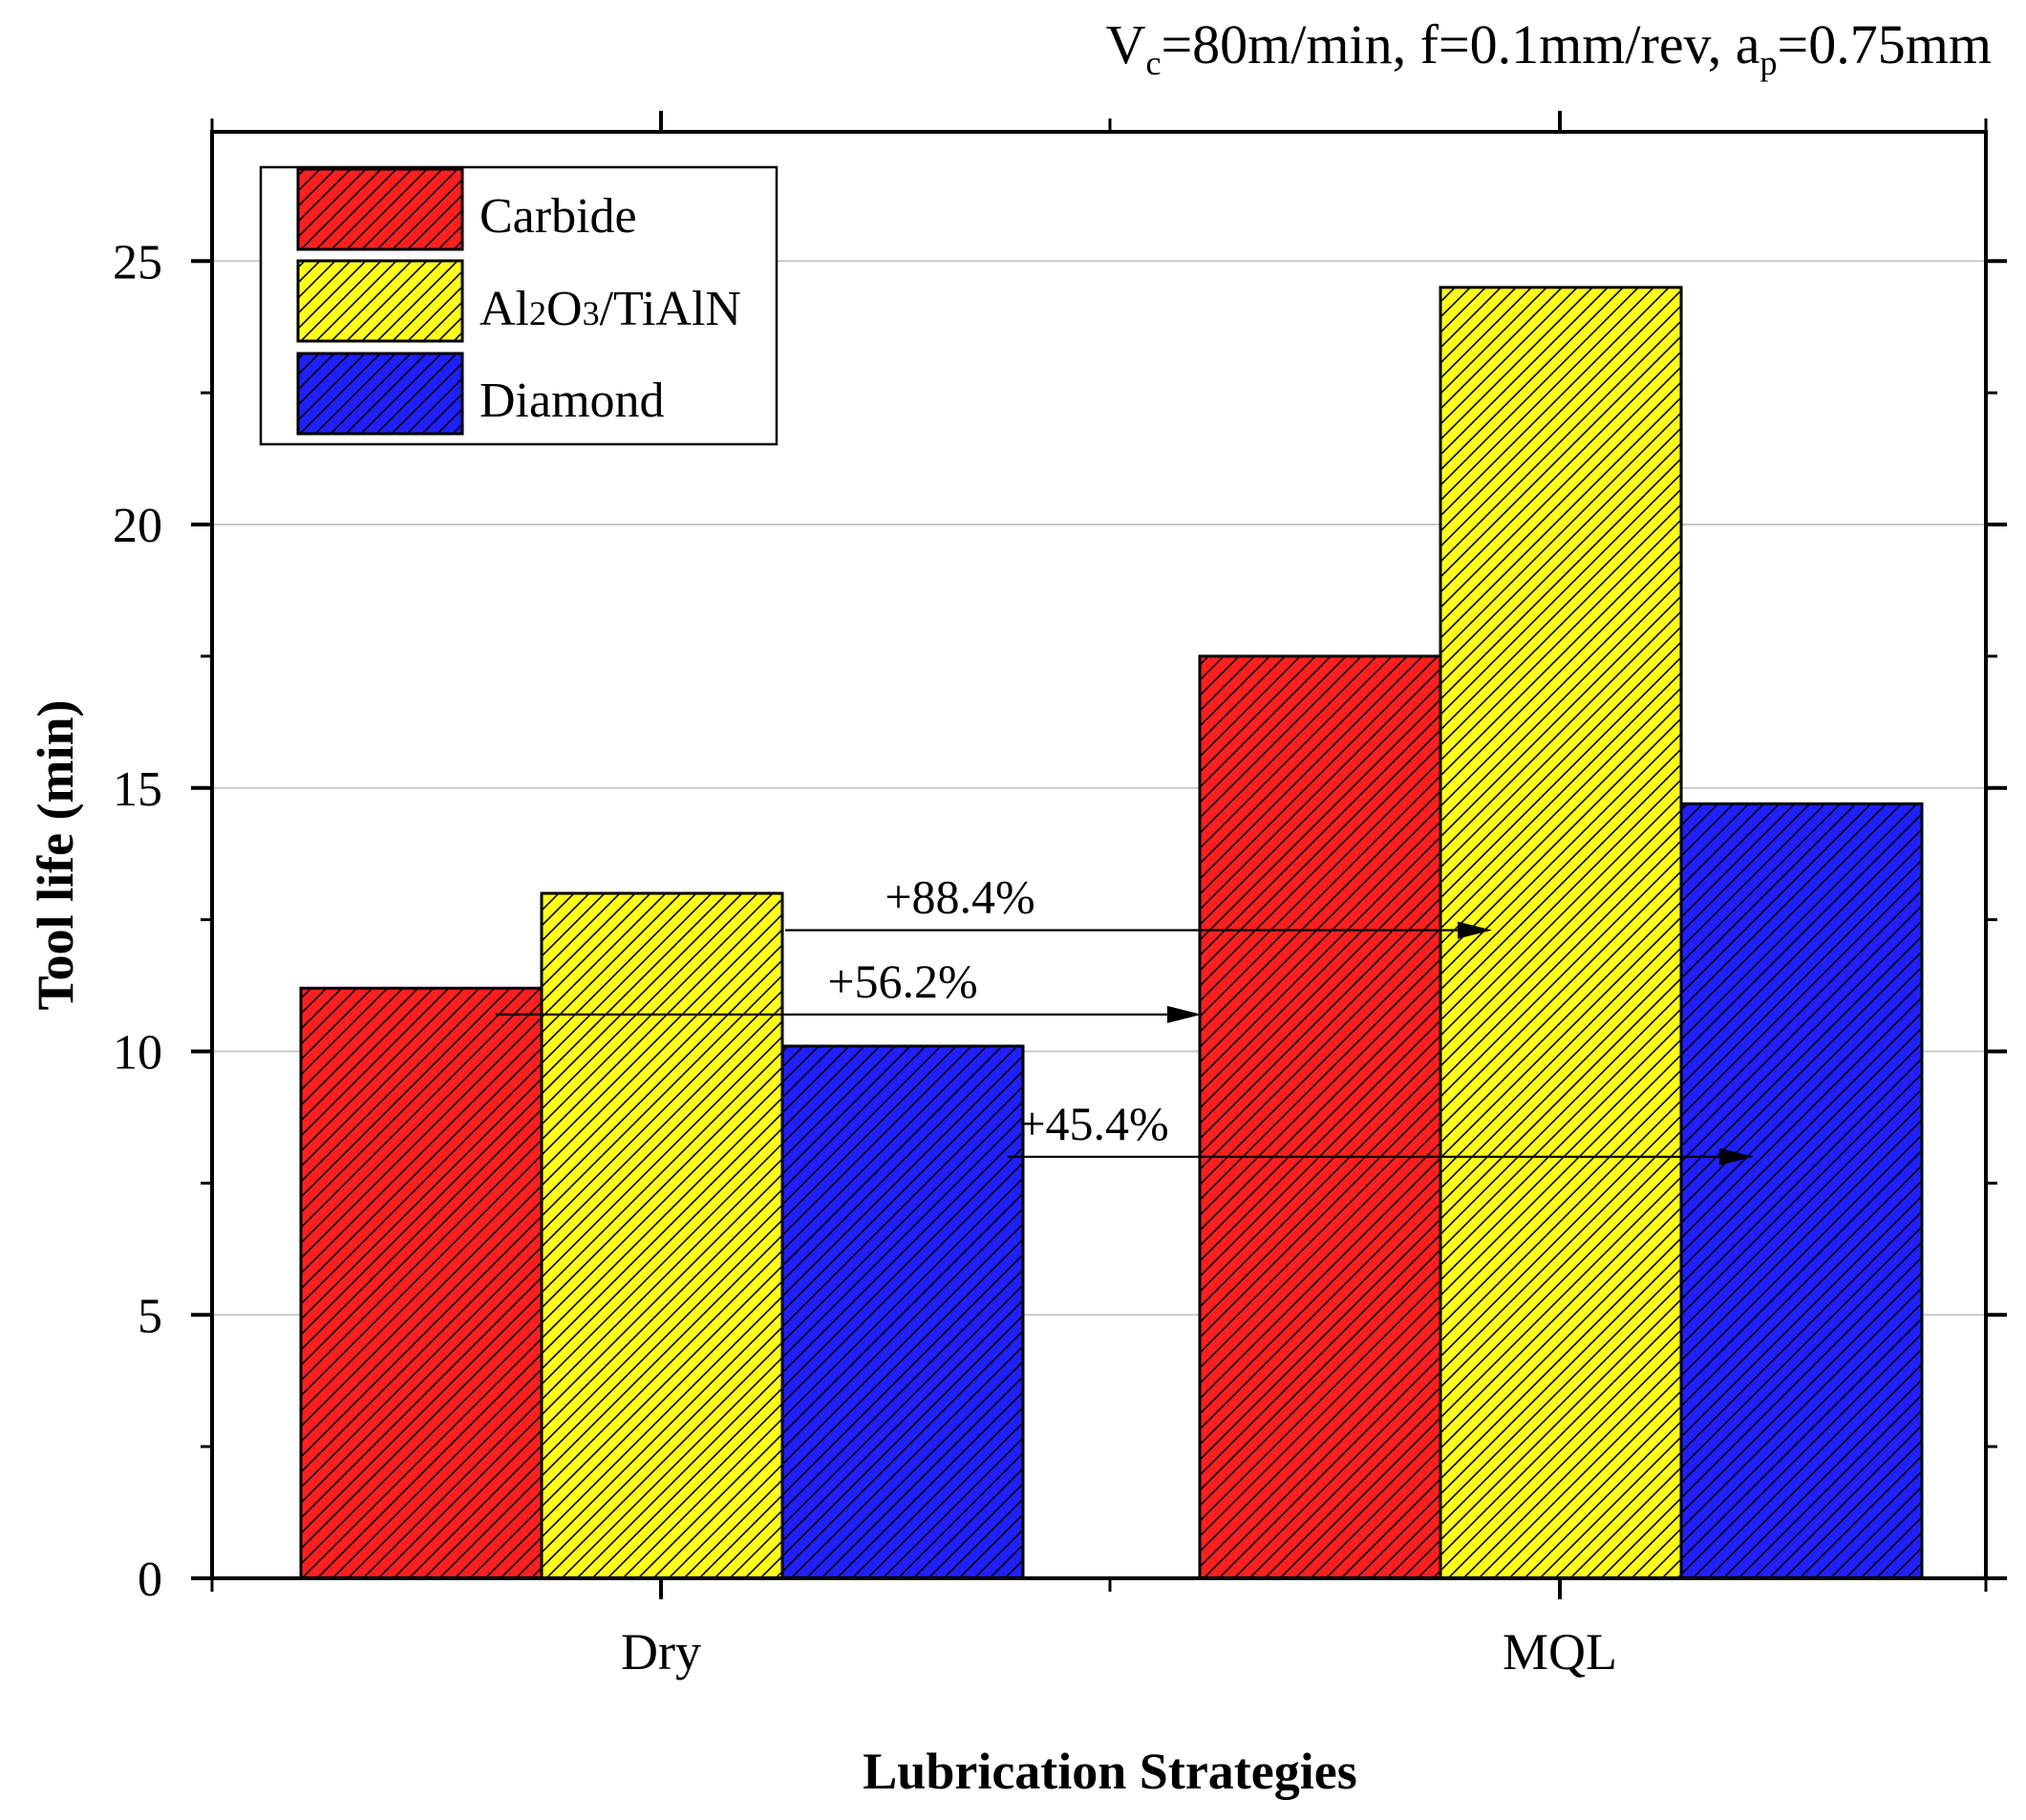 The height and width of the screenshot is (1820, 2026). What do you see at coordinates (572, 401) in the screenshot?
I see `legend-label-diamond: Diamond` at bounding box center [572, 401].